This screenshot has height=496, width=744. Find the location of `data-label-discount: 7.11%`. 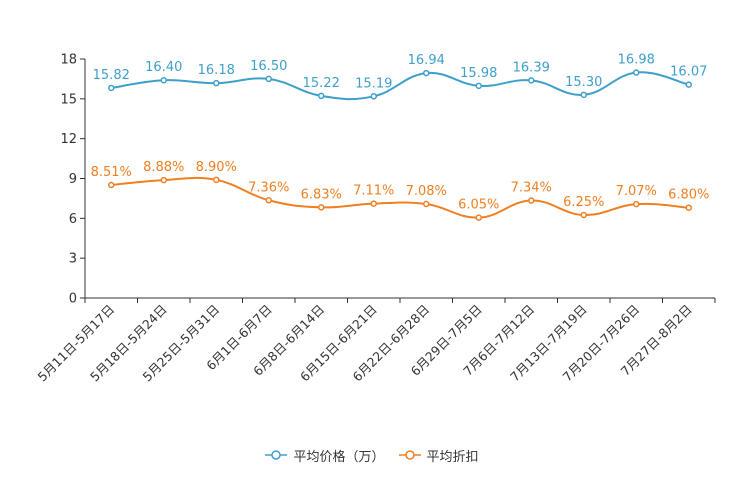

data-label-discount: 7.11% is located at coordinates (373, 191).